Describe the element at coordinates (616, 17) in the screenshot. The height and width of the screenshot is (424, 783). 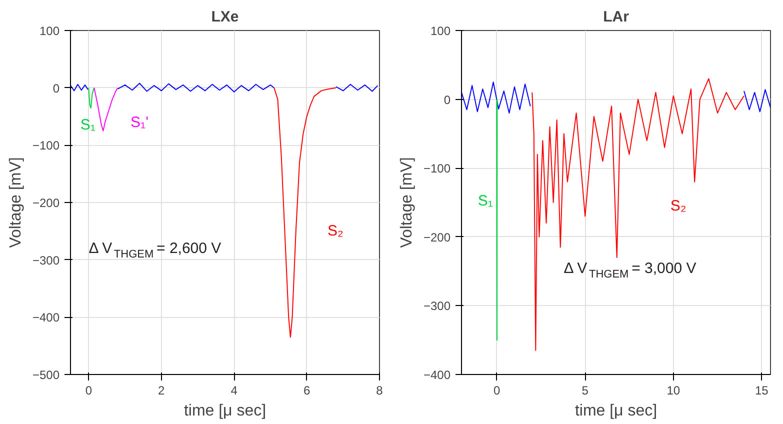
I see `chart-title: LAr` at that location.